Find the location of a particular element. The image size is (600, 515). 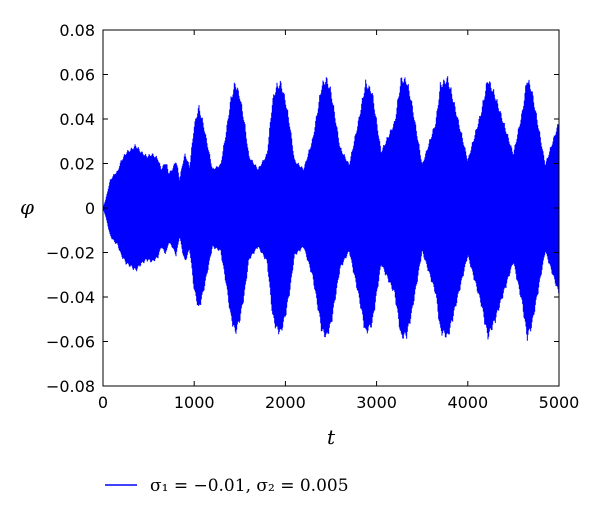

legend: σ₁ = −0.01, σ₂ = 0.005 is located at coordinates (227, 486).